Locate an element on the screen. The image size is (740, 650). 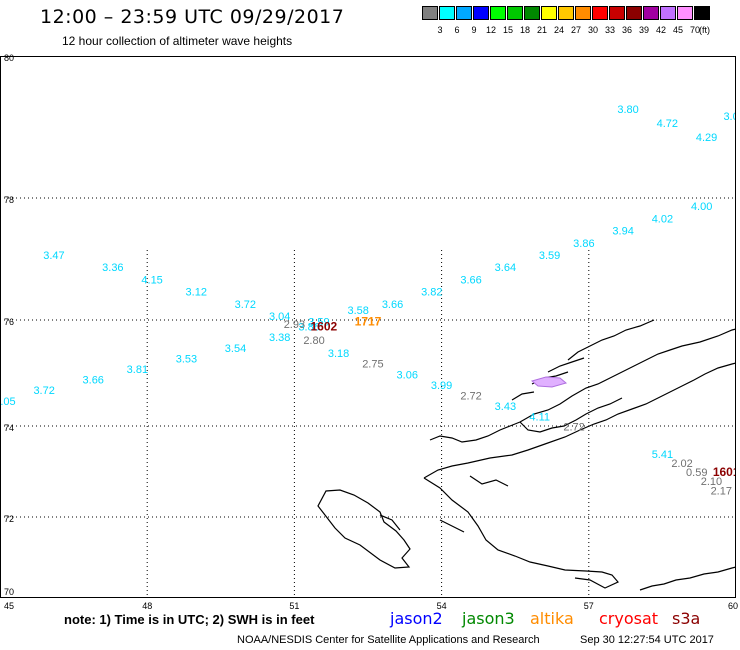
scale-label: 39 is located at coordinates (644, 30).